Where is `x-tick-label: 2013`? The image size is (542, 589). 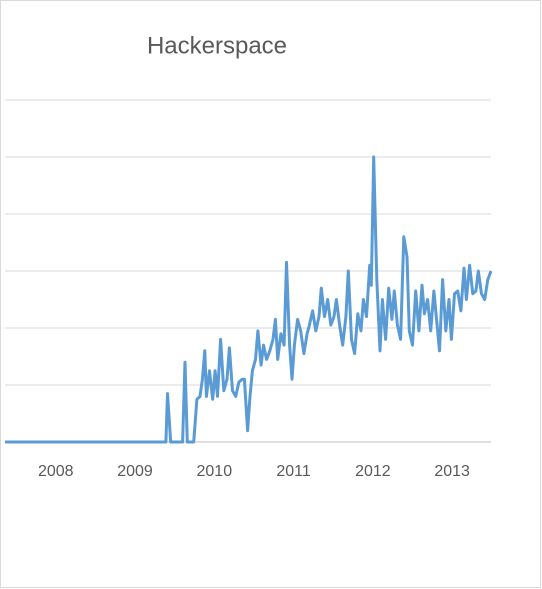 x-tick-label: 2013 is located at coordinates (452, 471).